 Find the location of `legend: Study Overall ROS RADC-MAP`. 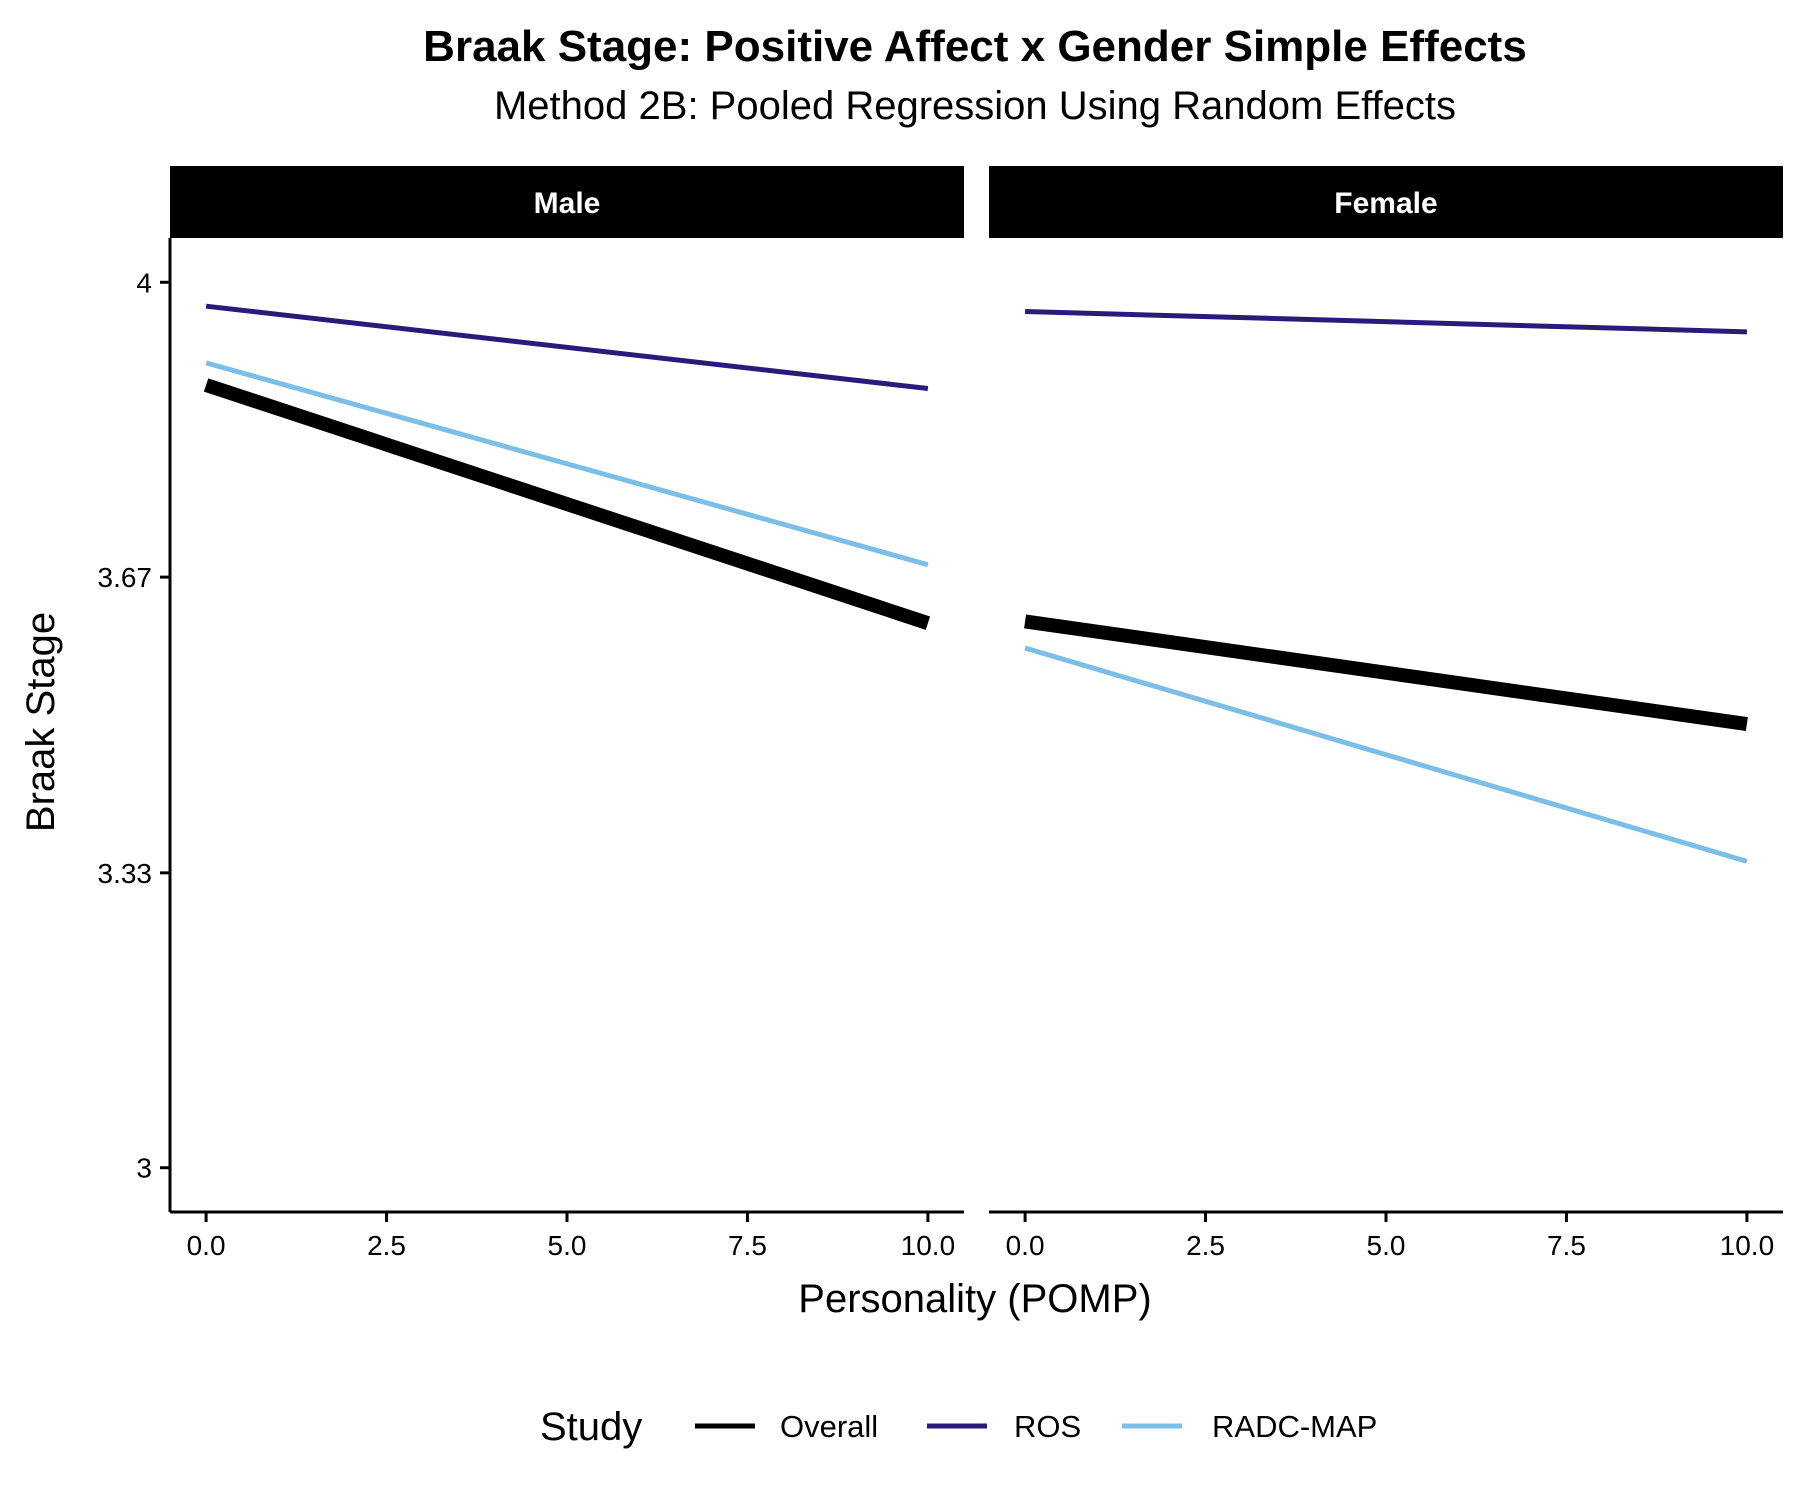

legend: Study Overall ROS RADC-MAP is located at coordinates (958, 1427).